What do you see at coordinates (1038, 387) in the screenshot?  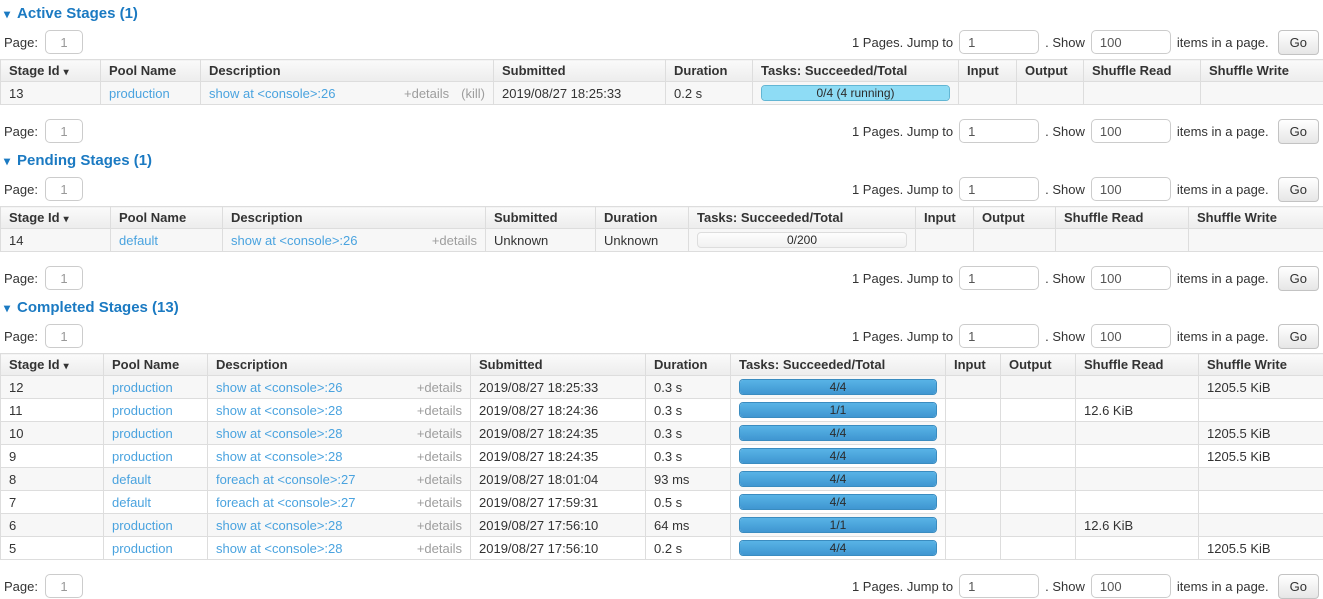 I see `output-cell` at bounding box center [1038, 387].